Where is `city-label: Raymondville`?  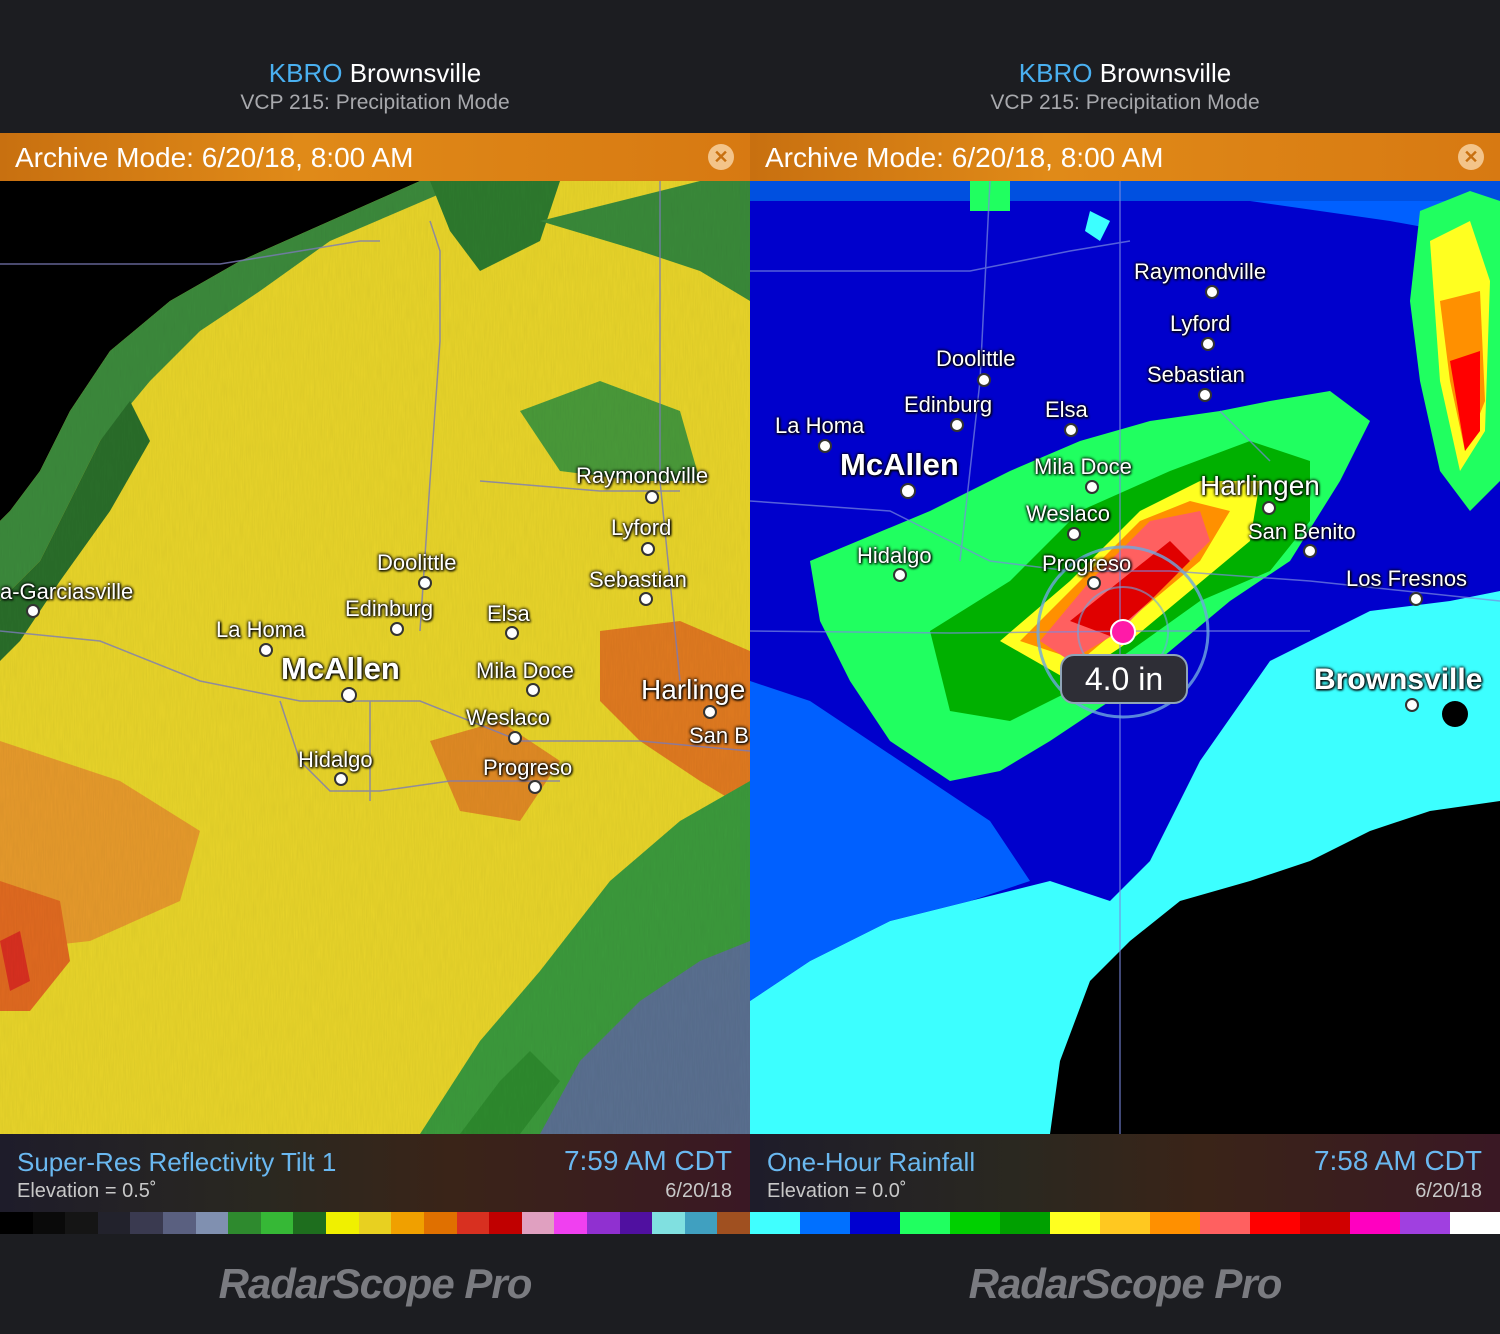
city-label: Raymondville is located at coordinates (1200, 271).